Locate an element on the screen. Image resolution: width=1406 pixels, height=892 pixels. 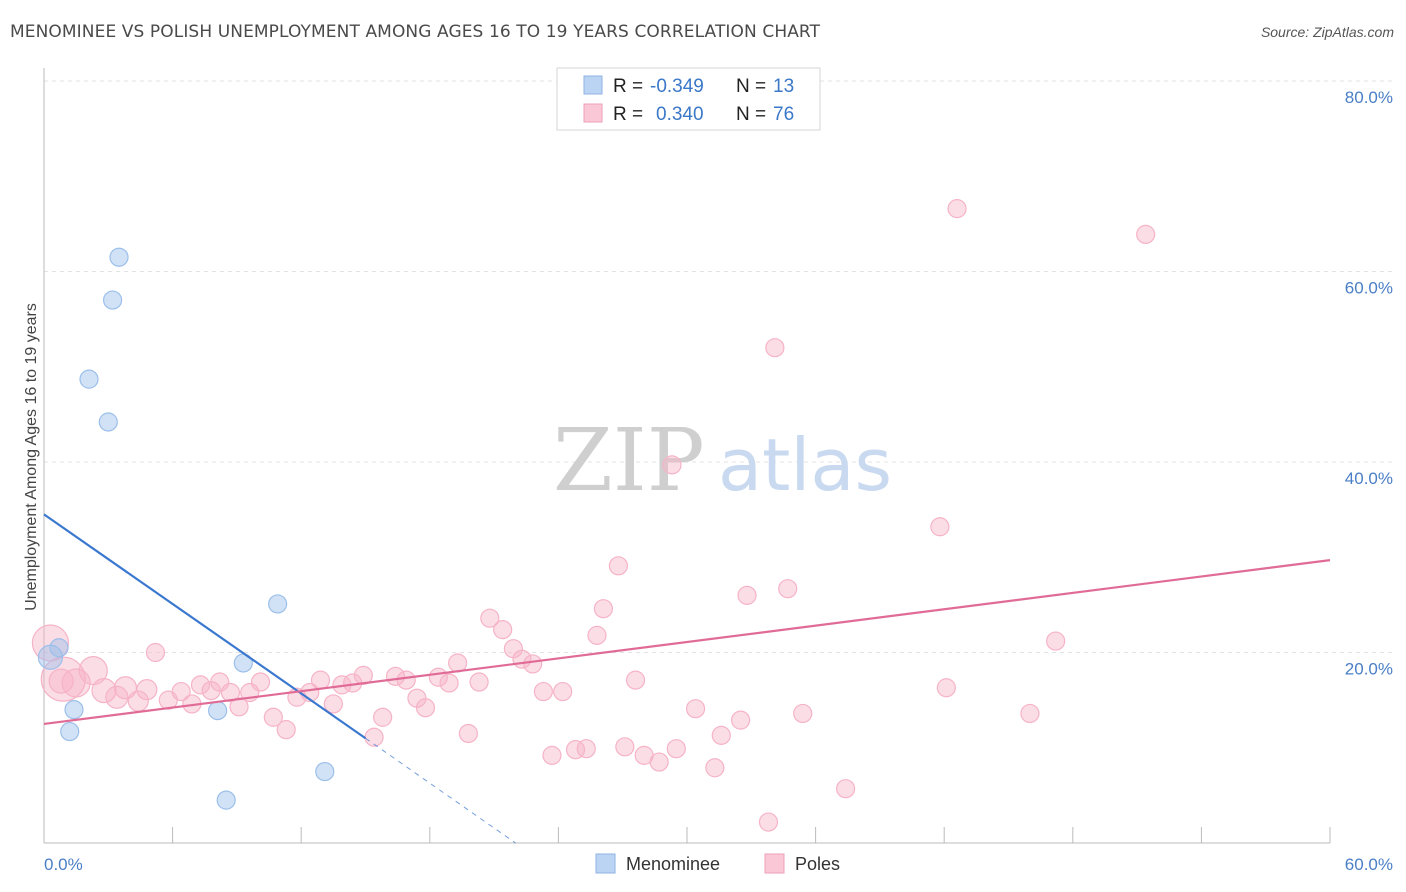
stats-r-label-menominee: R = is located at coordinates (628, 86).